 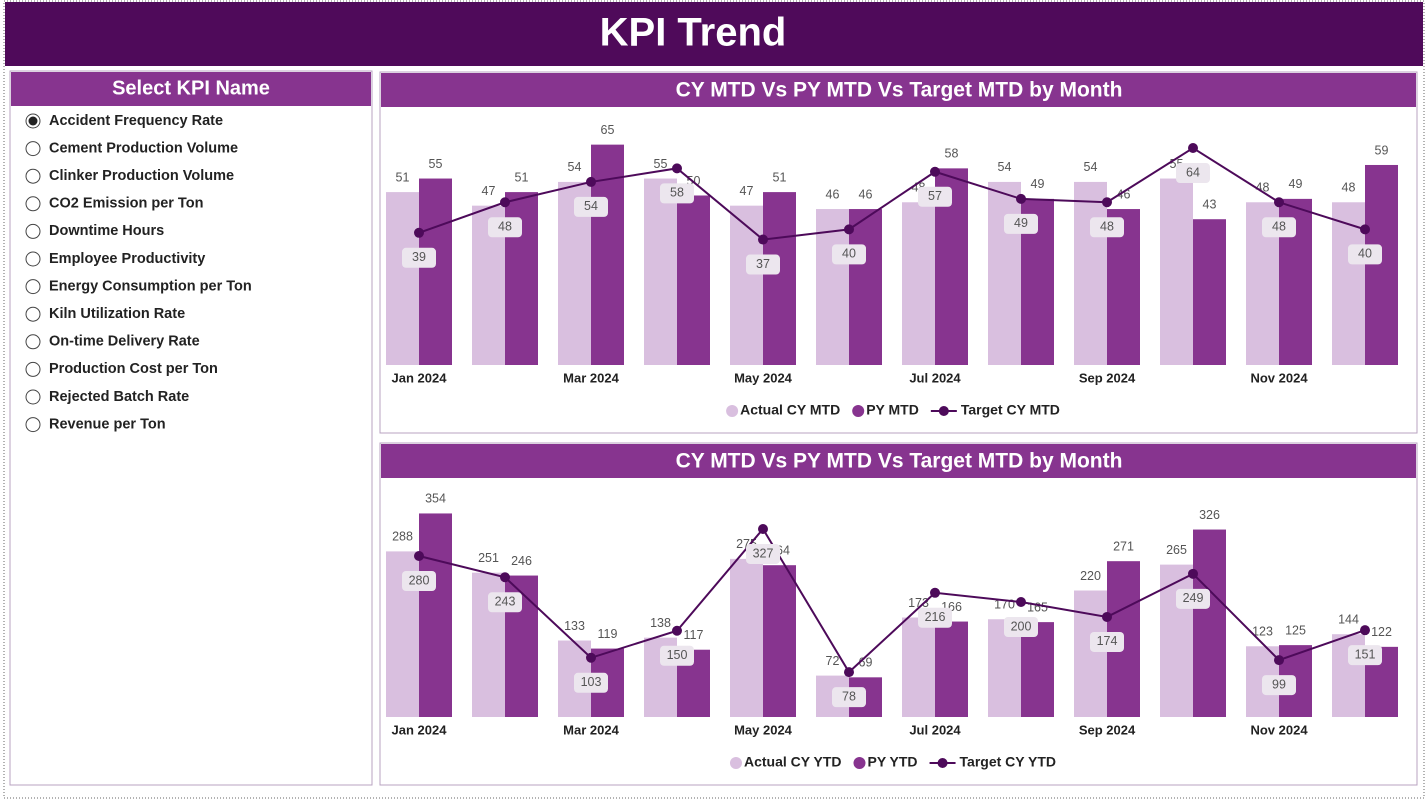 I want to click on data-label: 47, so click(x=747, y=191).